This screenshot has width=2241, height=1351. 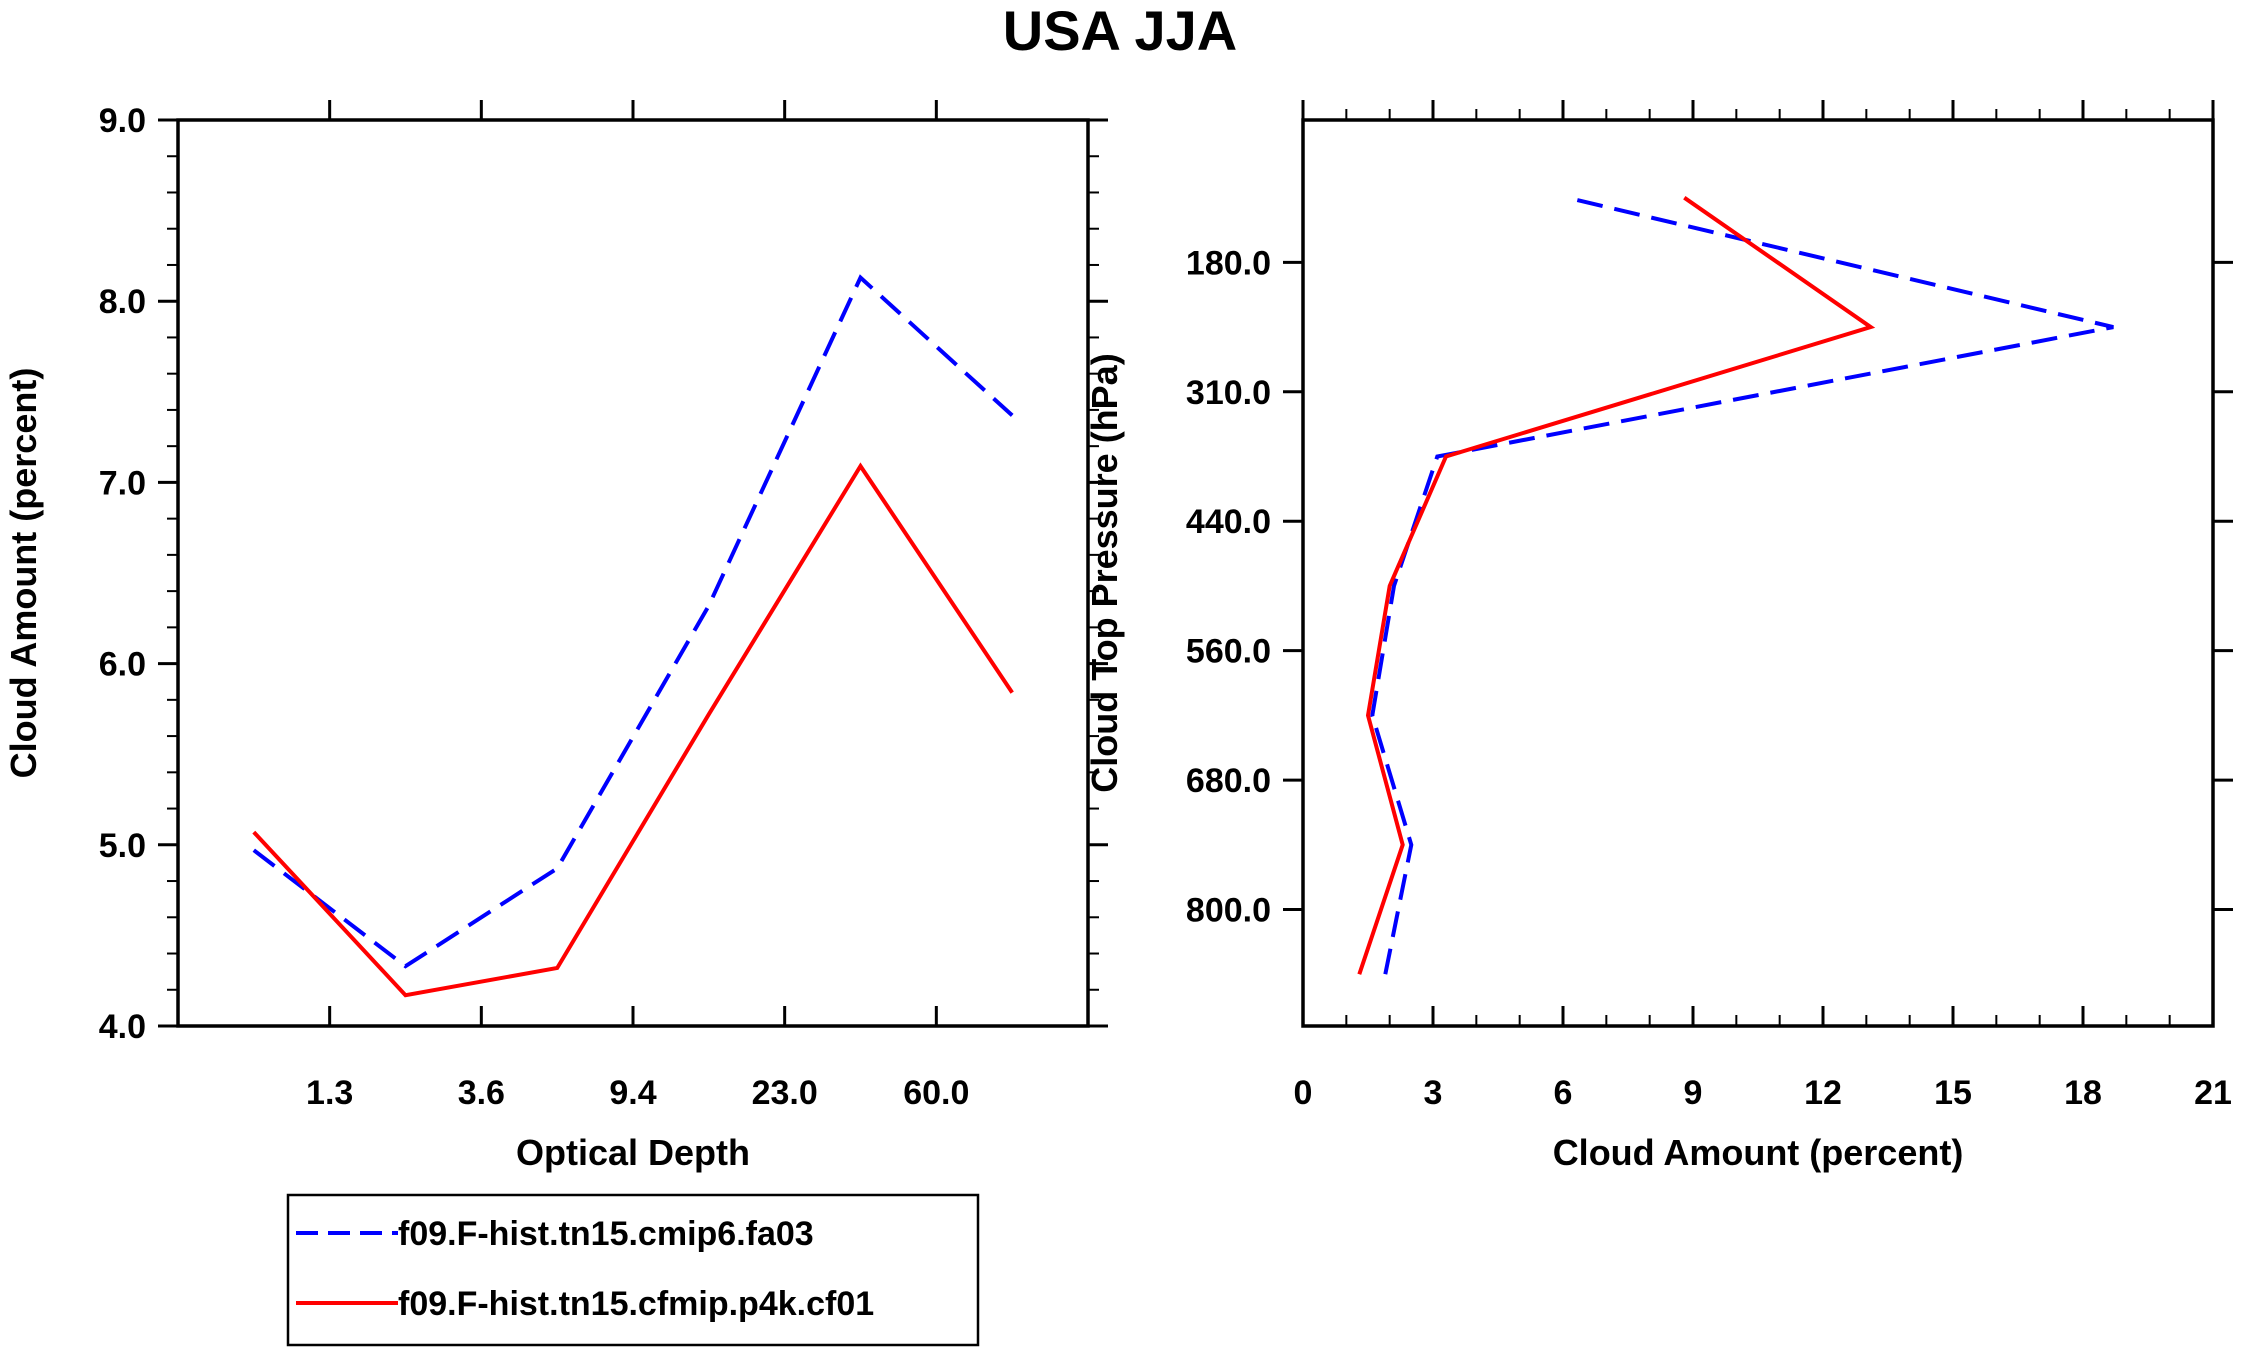 What do you see at coordinates (122, 665) in the screenshot?
I see `left-y-tick-label: 6.0` at bounding box center [122, 665].